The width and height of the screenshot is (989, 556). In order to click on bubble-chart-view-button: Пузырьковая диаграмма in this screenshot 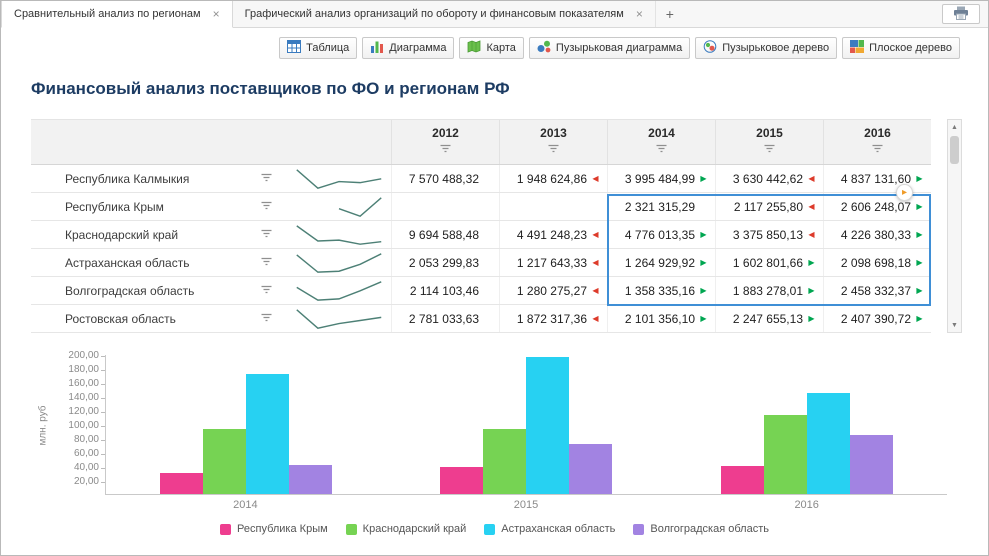, I will do `click(609, 48)`.